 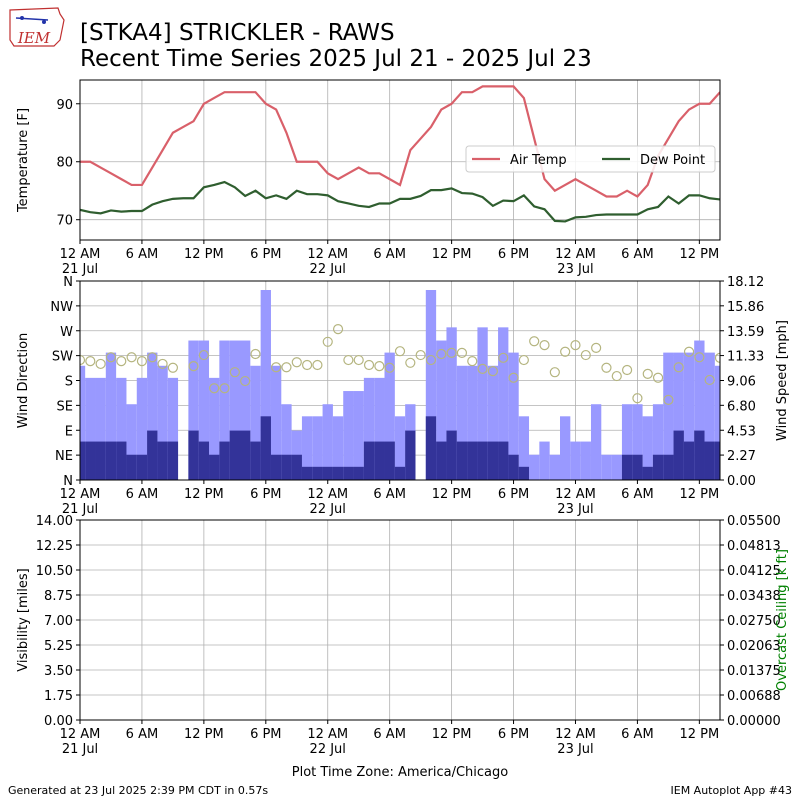 I want to click on y-tick-label: 8.75, so click(x=58, y=596).